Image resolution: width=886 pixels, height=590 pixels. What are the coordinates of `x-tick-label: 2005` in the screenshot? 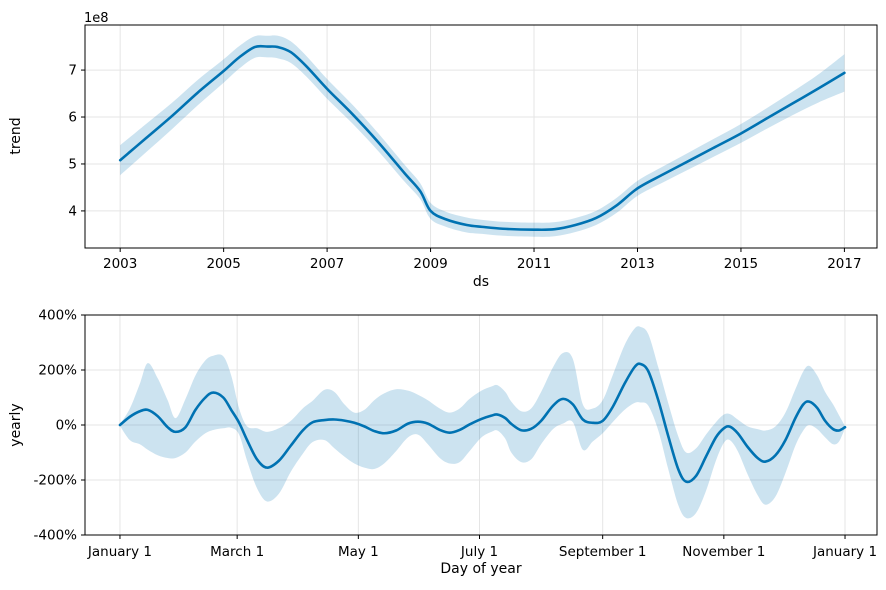 It's located at (223, 264).